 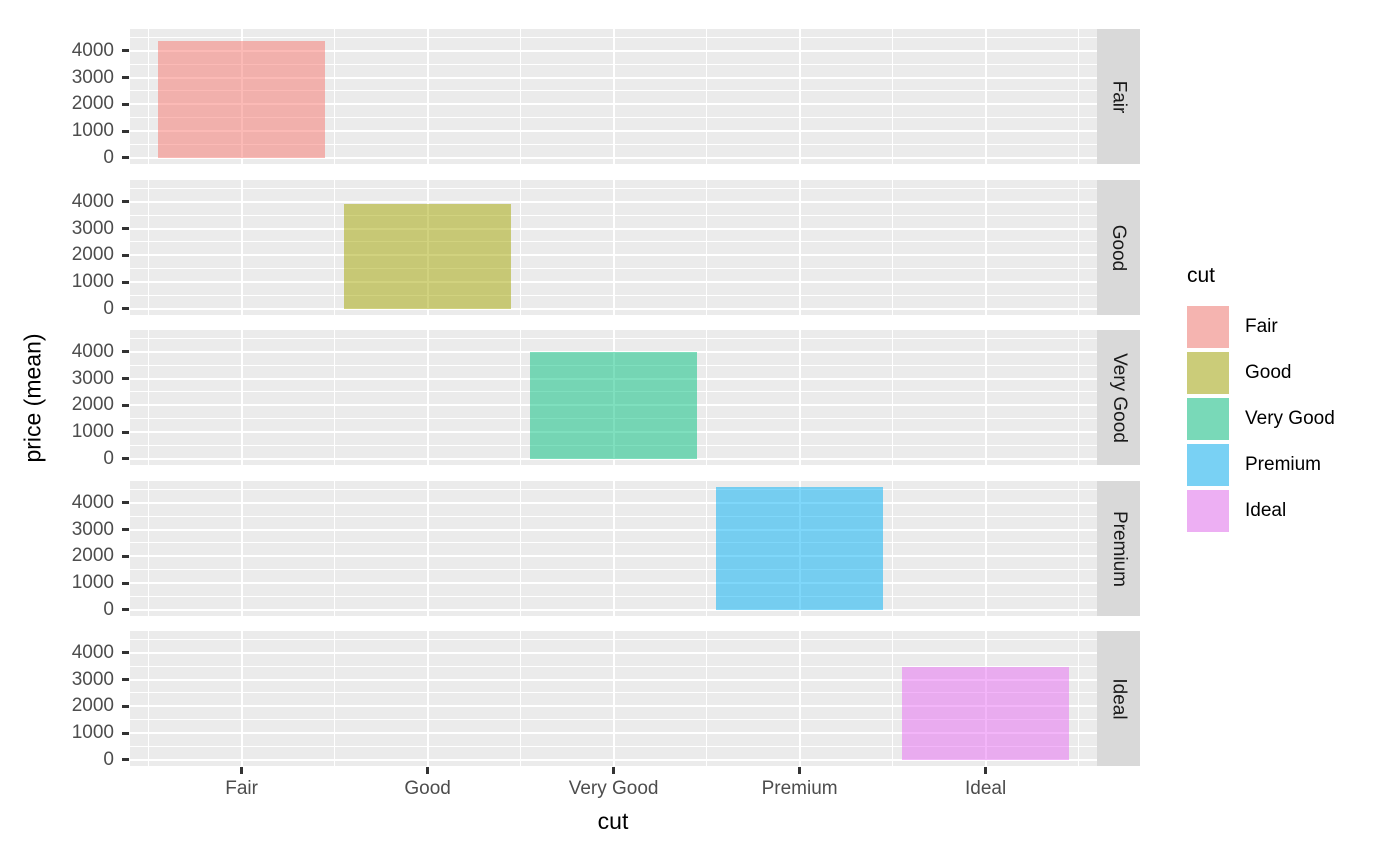 I want to click on facet-strip-ideal: Ideal, so click(x=1118, y=698).